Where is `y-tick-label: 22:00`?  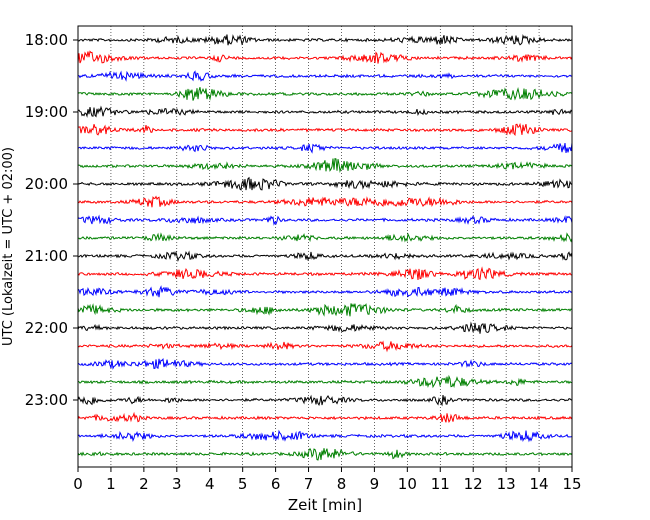 y-tick-label: 22:00 is located at coordinates (46, 328).